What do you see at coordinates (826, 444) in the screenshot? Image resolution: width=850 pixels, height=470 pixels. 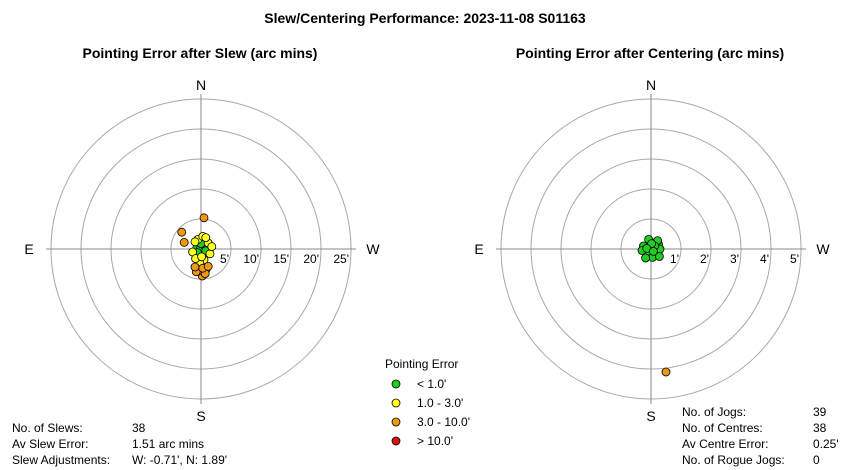 I see `av-centre-error-value: 0.25'` at bounding box center [826, 444].